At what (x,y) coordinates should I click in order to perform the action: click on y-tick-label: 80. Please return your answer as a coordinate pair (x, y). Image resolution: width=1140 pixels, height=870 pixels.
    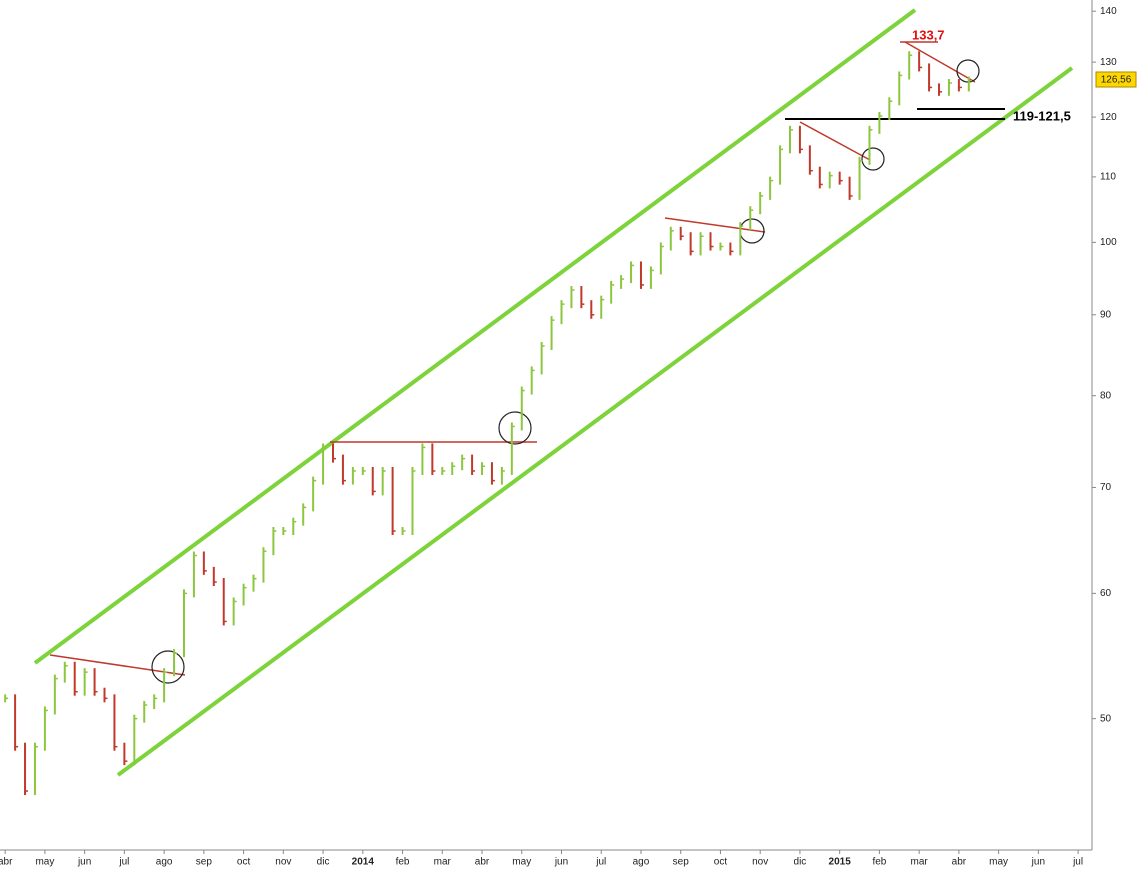
    Looking at the image, I should click on (1106, 395).